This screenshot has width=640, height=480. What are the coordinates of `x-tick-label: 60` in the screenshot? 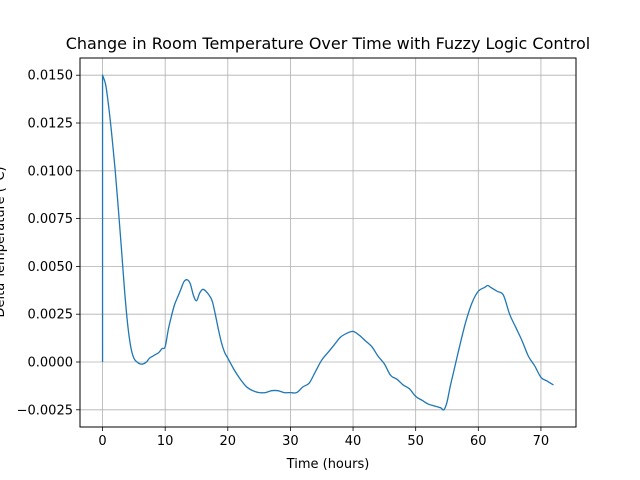 It's located at (478, 441).